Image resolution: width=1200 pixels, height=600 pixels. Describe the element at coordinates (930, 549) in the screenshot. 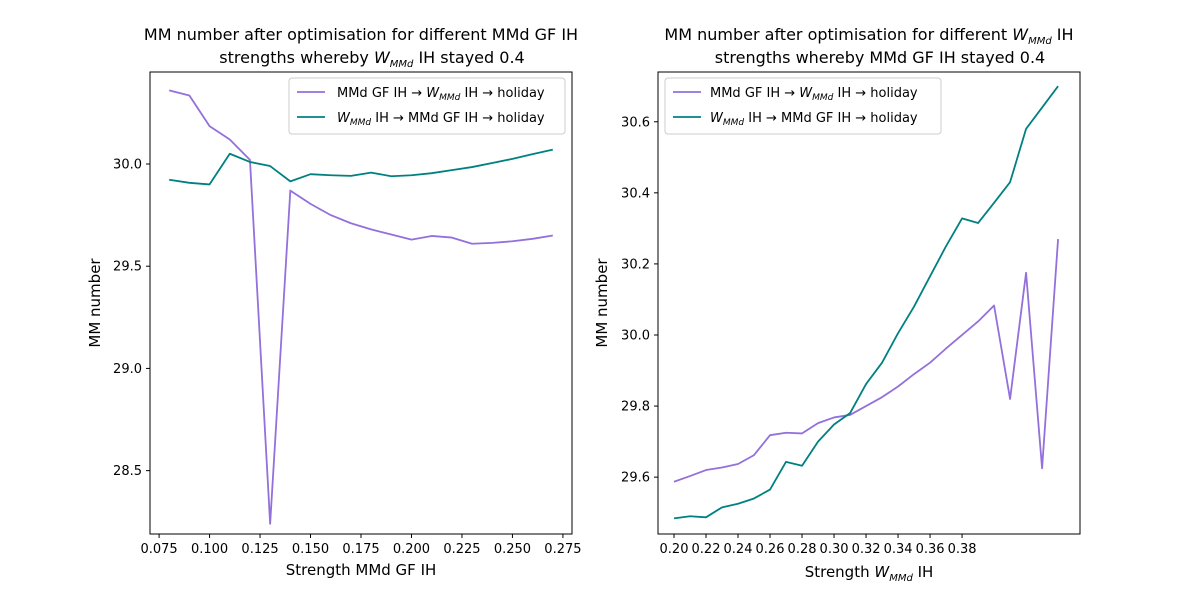

I see `right-x-tick-label: 0.36` at that location.